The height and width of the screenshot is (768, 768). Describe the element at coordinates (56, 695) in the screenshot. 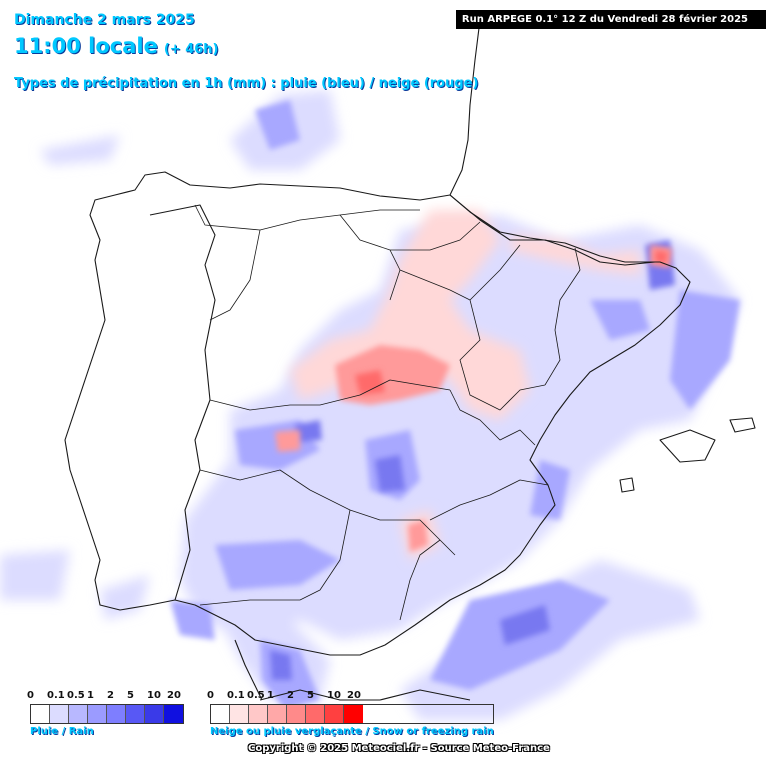

I see `rain-legend-tick: 0.1` at that location.